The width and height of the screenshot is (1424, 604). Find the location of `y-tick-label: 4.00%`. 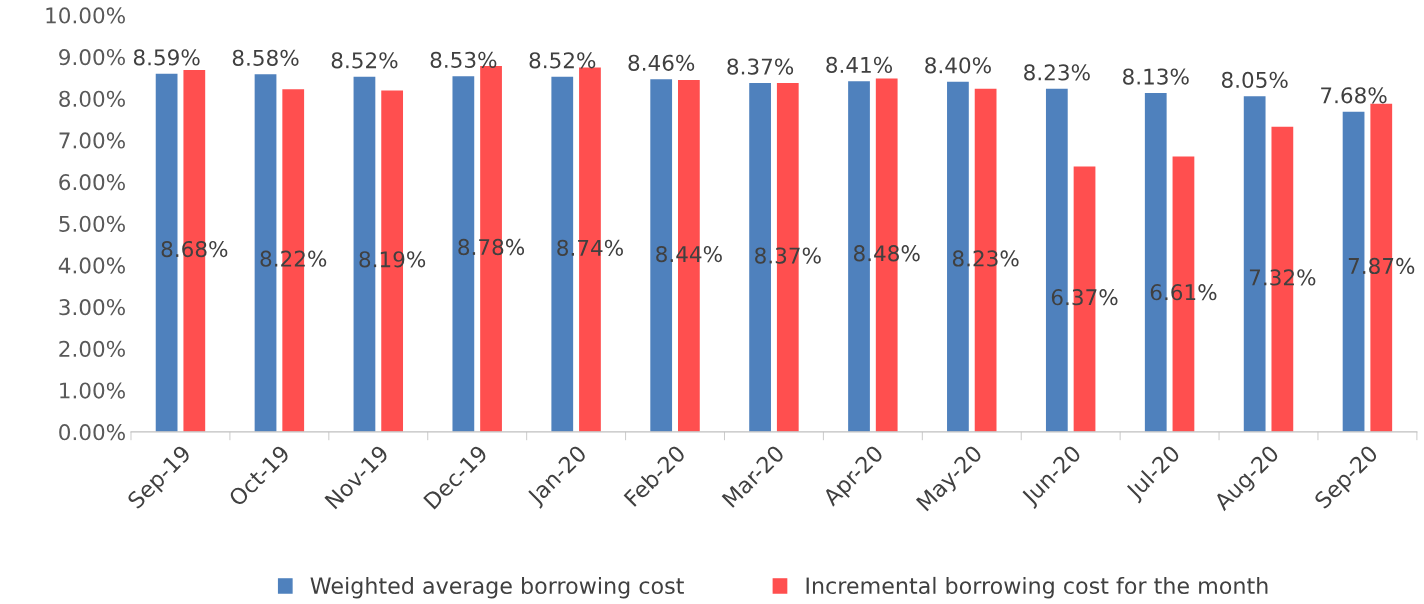

y-tick-label: 4.00% is located at coordinates (91, 265).